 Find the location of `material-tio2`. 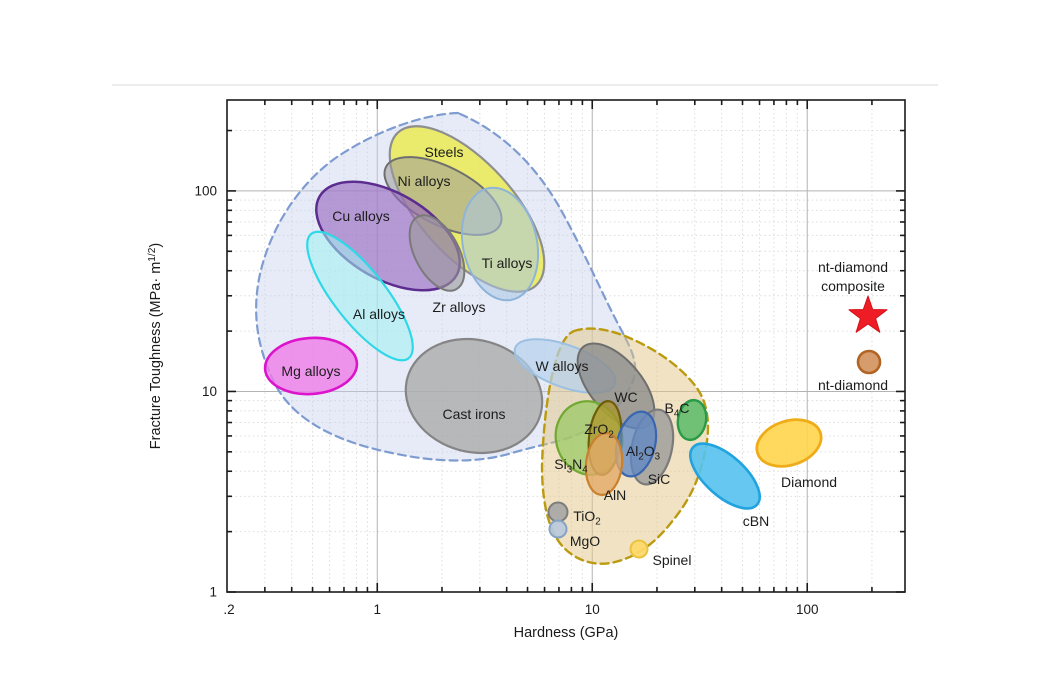

material-tio2 is located at coordinates (558, 512).